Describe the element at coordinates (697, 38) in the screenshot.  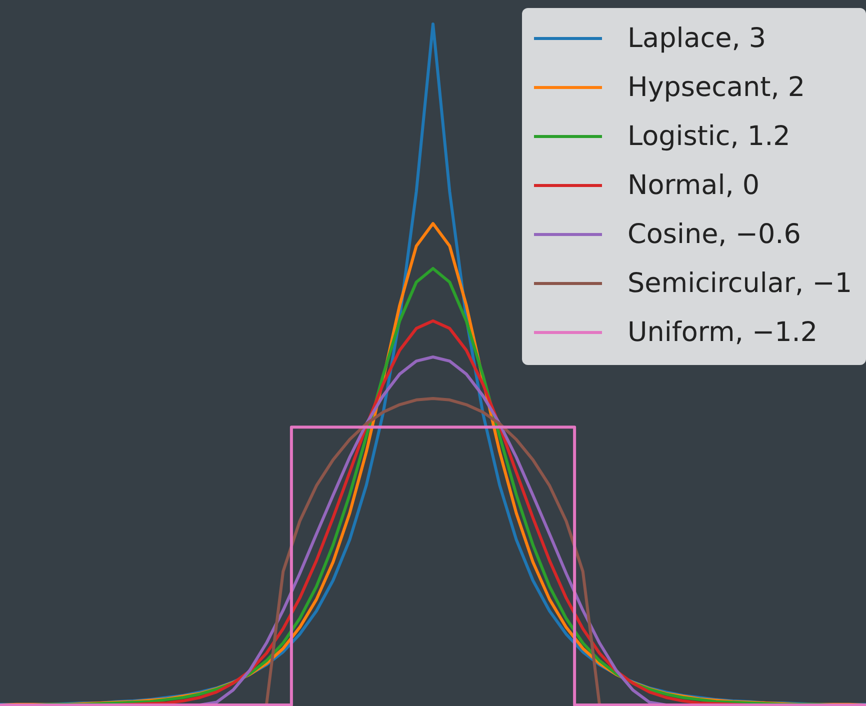
I see `legend-label: Laplace, 3` at that location.